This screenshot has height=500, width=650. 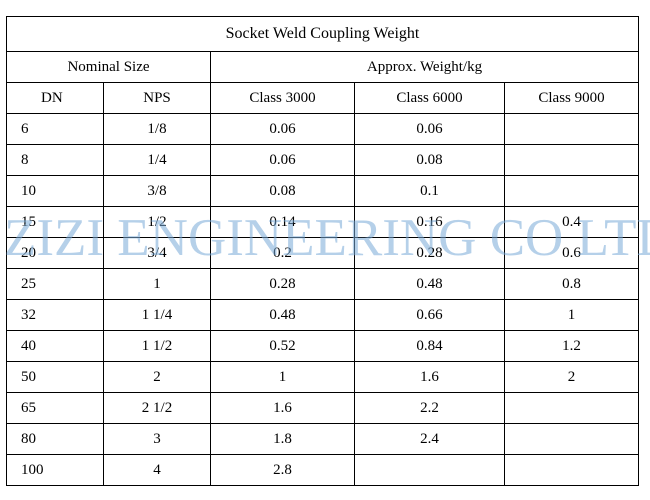 What do you see at coordinates (429, 315) in the screenshot?
I see `class-6000-cell: 0.66` at bounding box center [429, 315].